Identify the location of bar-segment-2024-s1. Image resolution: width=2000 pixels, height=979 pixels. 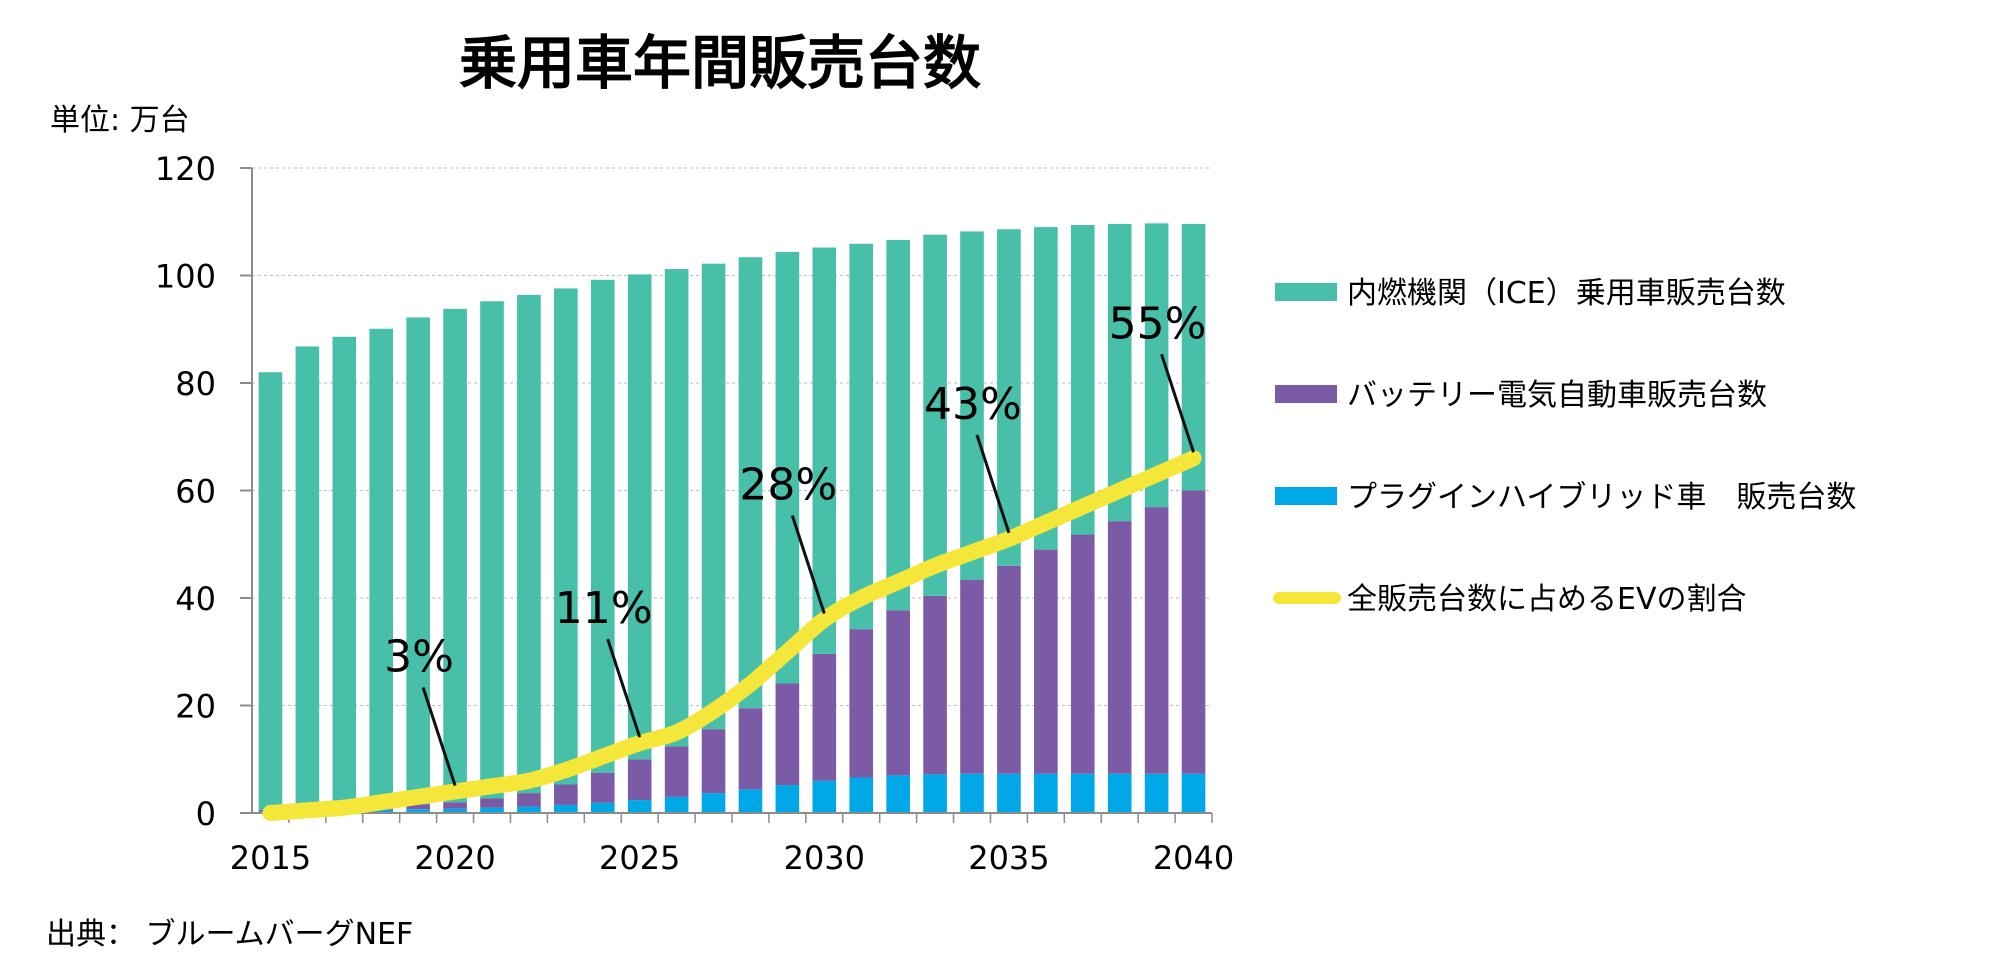
(602, 787).